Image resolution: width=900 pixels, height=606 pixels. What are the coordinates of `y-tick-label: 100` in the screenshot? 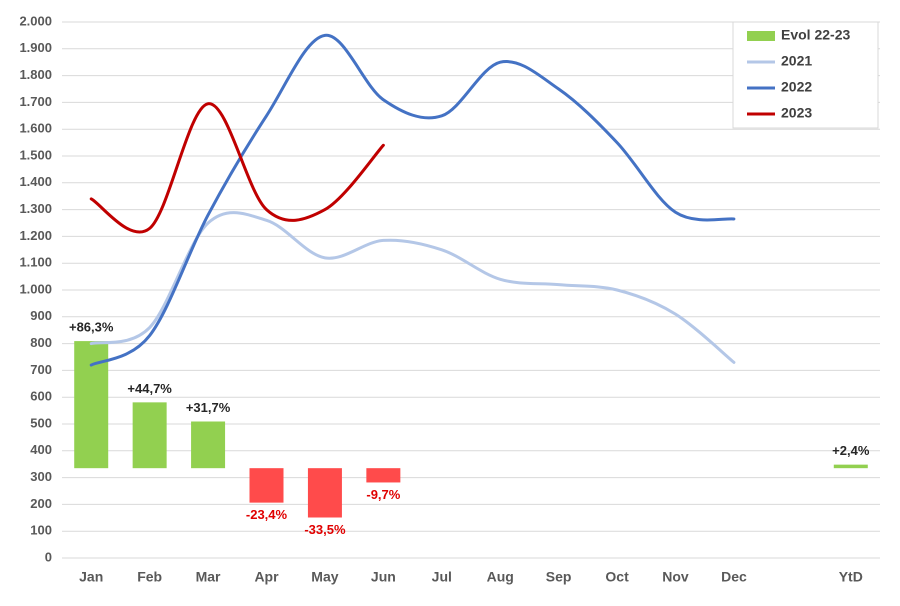 It's located at (41, 530).